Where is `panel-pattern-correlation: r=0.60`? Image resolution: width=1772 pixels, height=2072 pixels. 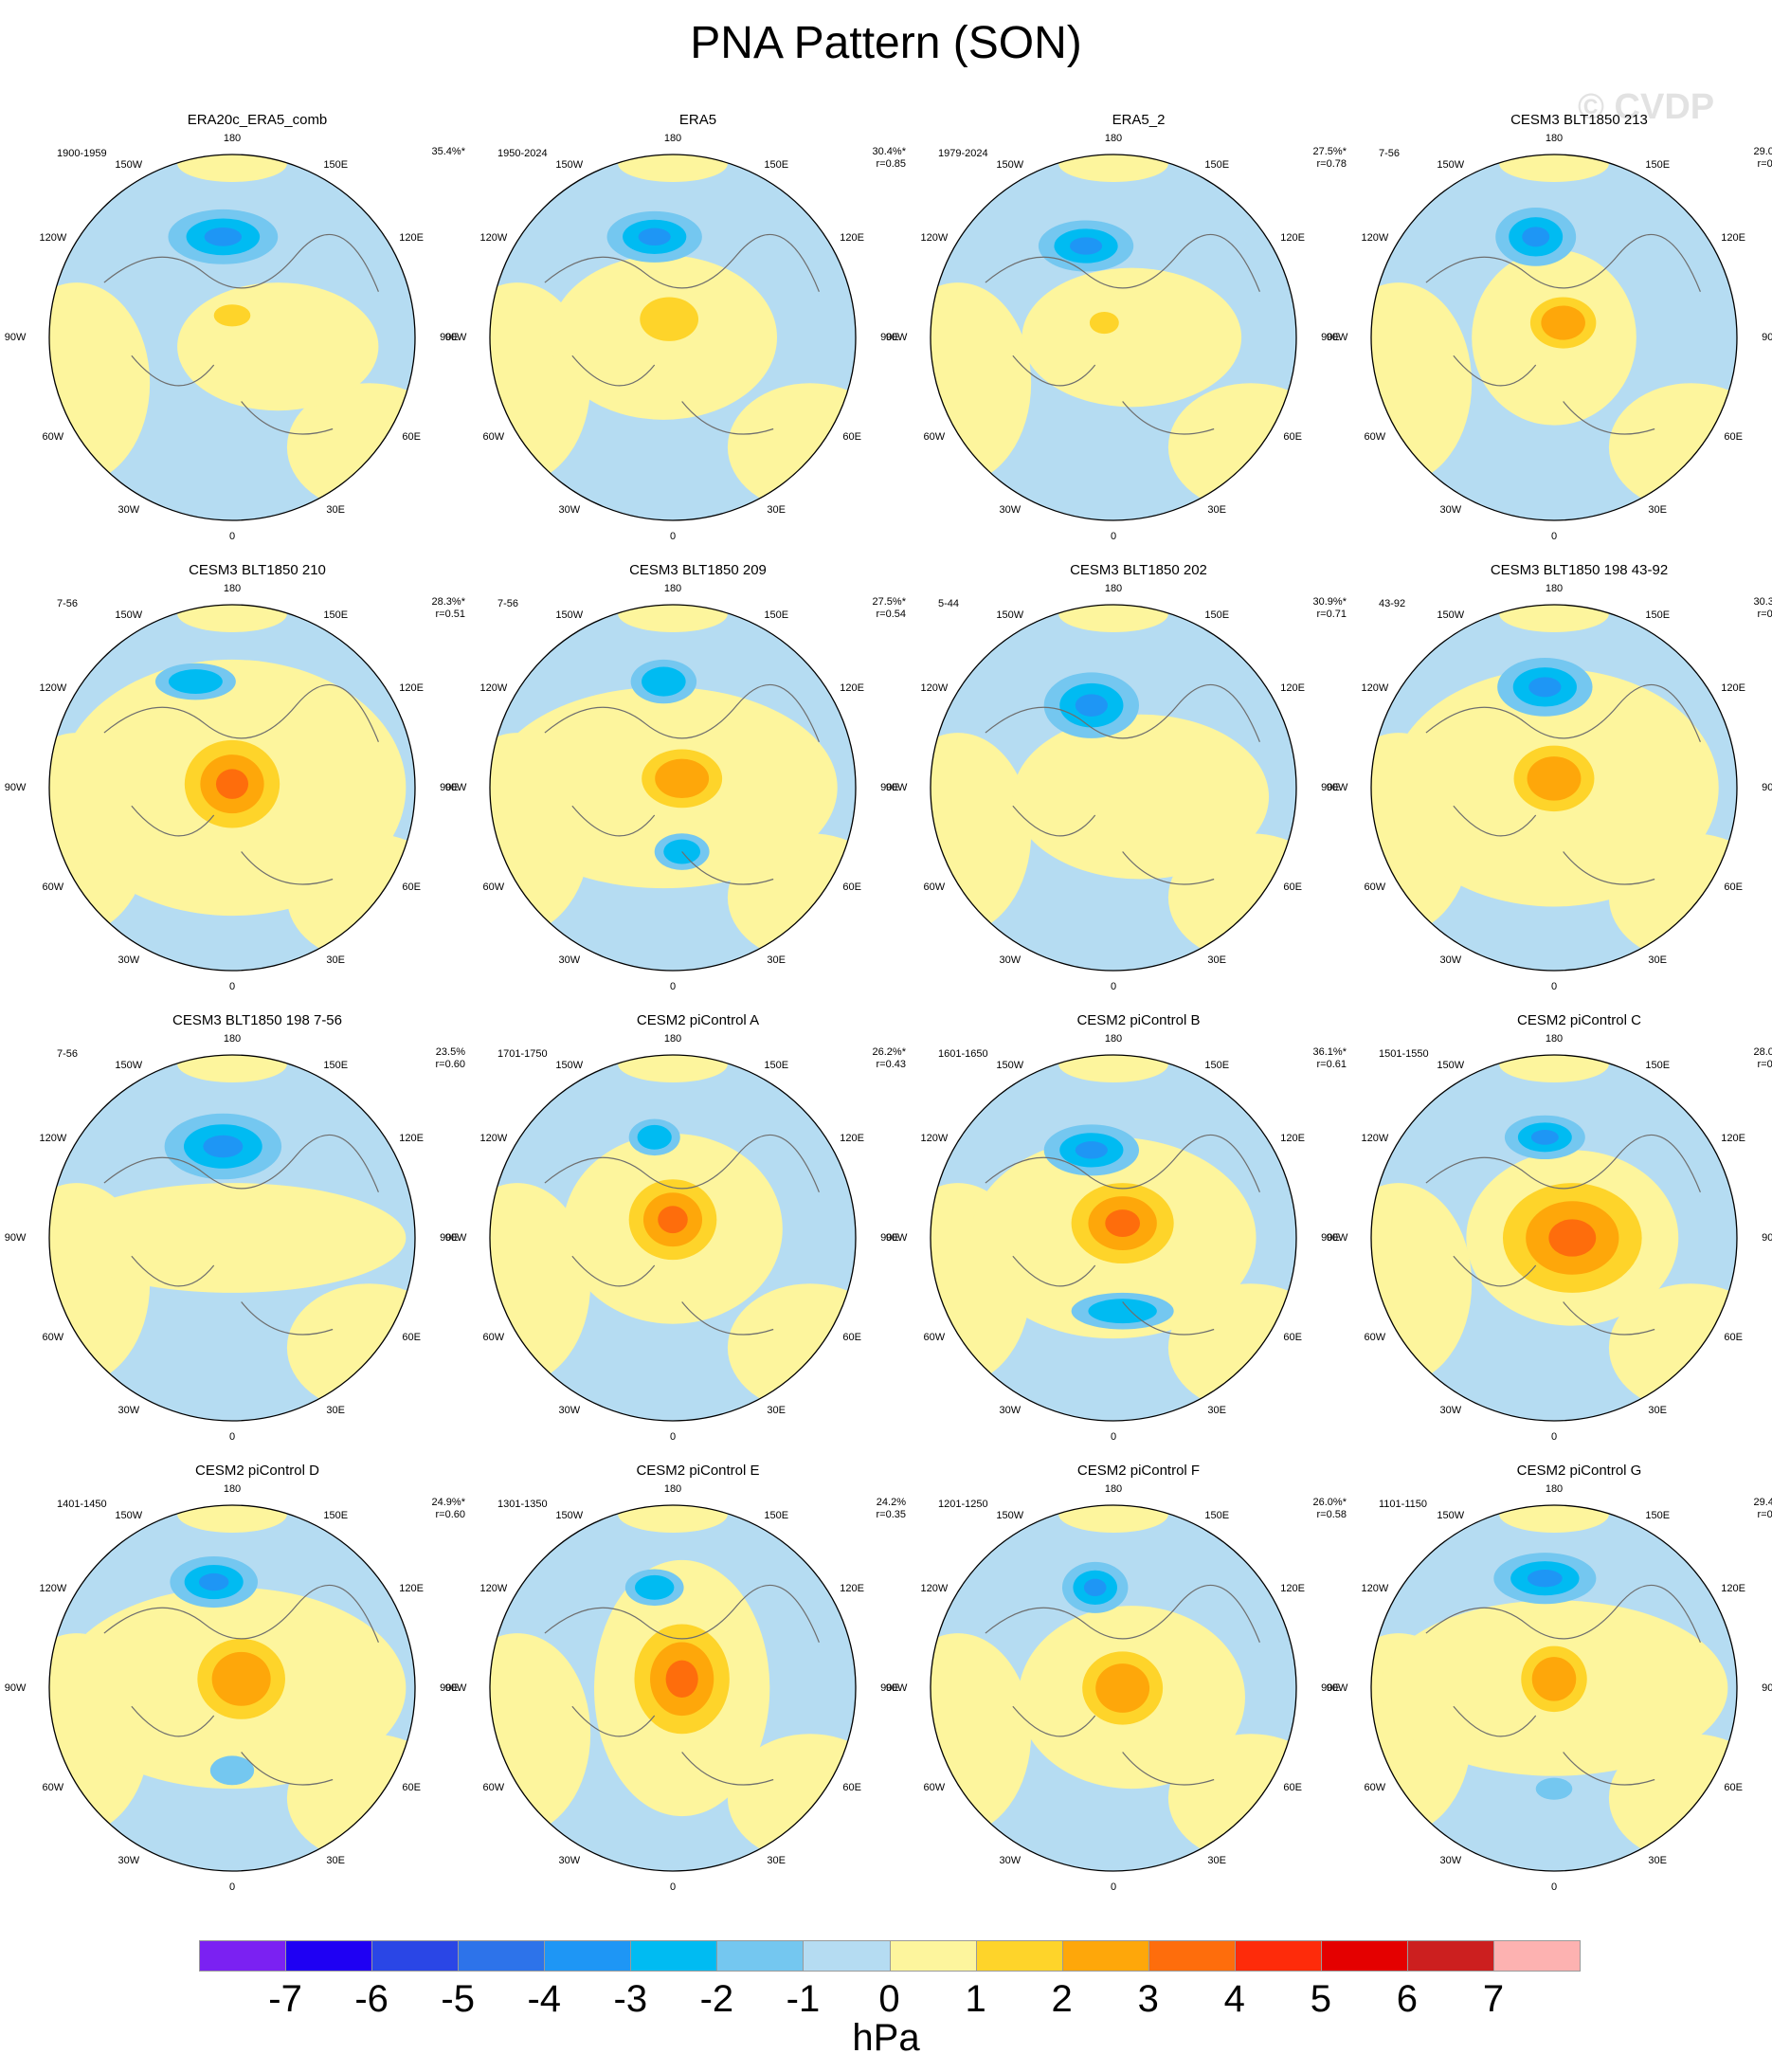
panel-pattern-correlation: r=0.60 is located at coordinates (450, 1065).